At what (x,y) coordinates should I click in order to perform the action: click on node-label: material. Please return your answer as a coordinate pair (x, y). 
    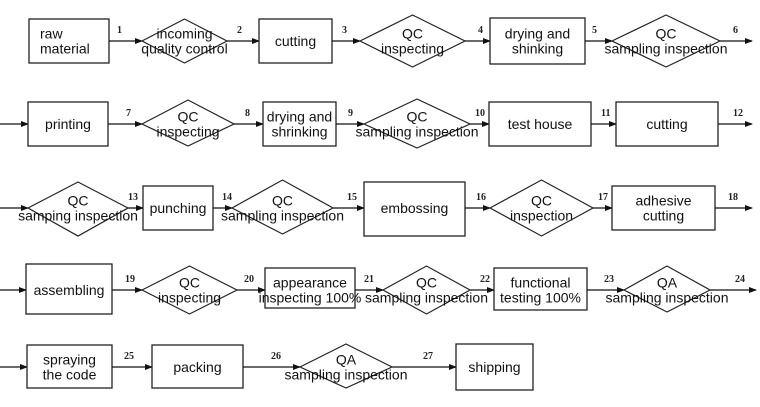
    Looking at the image, I should click on (65, 49).